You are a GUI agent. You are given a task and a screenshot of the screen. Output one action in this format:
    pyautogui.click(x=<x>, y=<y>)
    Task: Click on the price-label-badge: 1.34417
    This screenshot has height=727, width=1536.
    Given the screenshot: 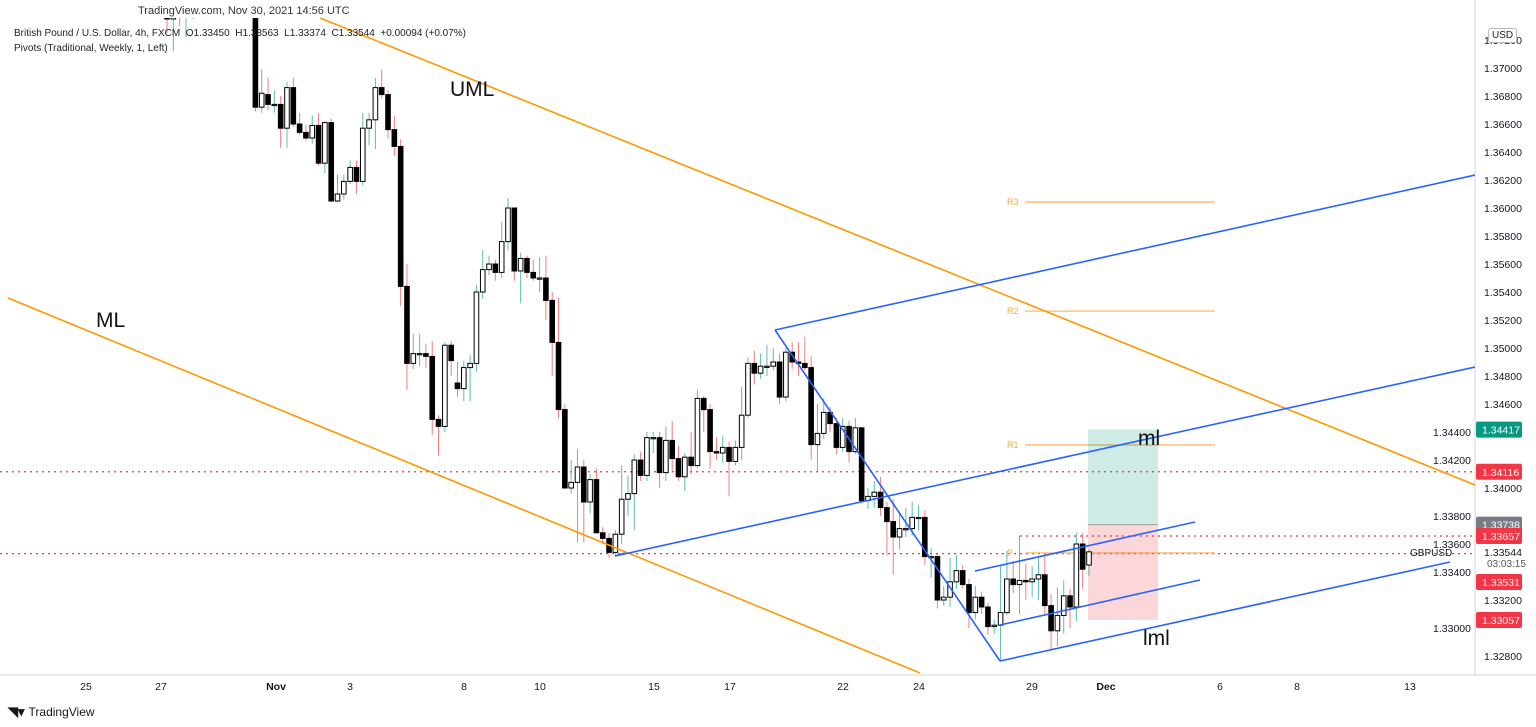 What is the action you would take?
    pyautogui.click(x=1499, y=429)
    